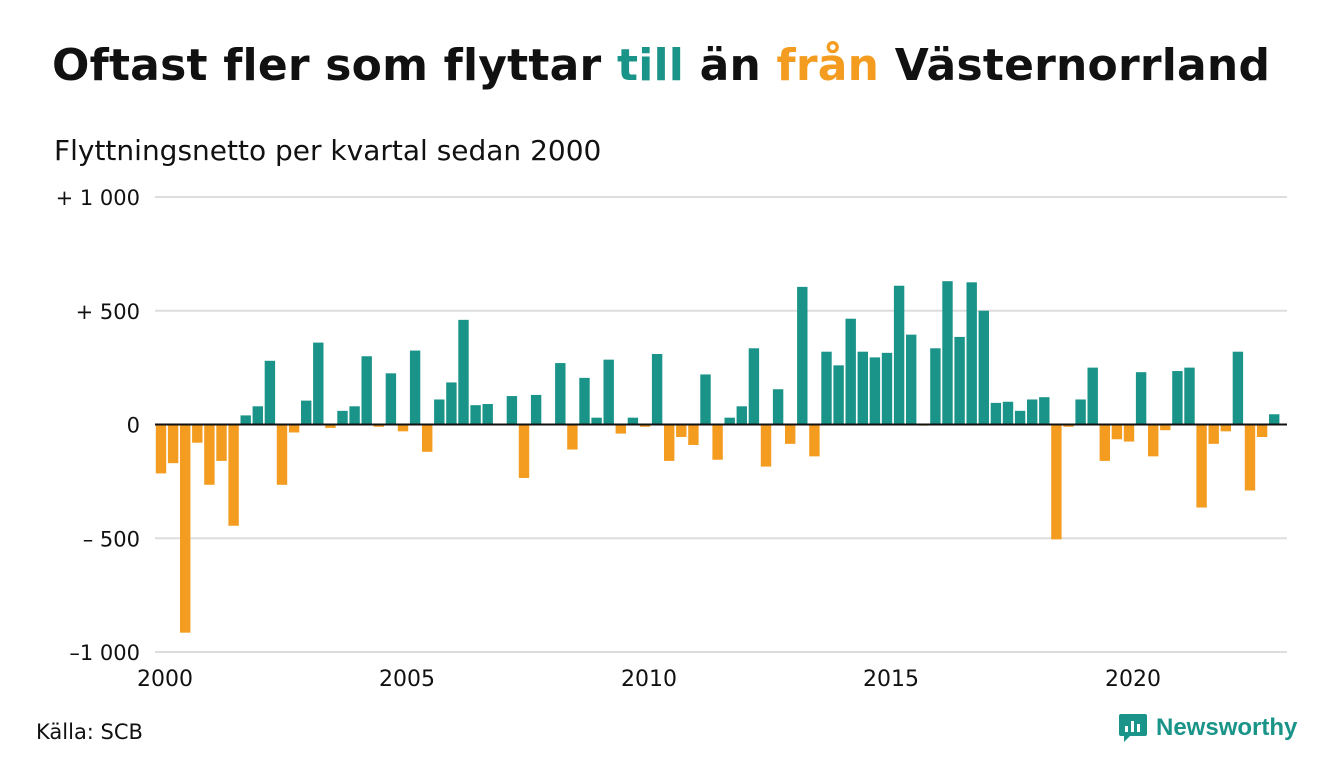 The image size is (1340, 780). Describe the element at coordinates (98, 425) in the screenshot. I see `y-axis-tick-labels: + 1 000 + 500 0 – 500 –1 000` at that location.